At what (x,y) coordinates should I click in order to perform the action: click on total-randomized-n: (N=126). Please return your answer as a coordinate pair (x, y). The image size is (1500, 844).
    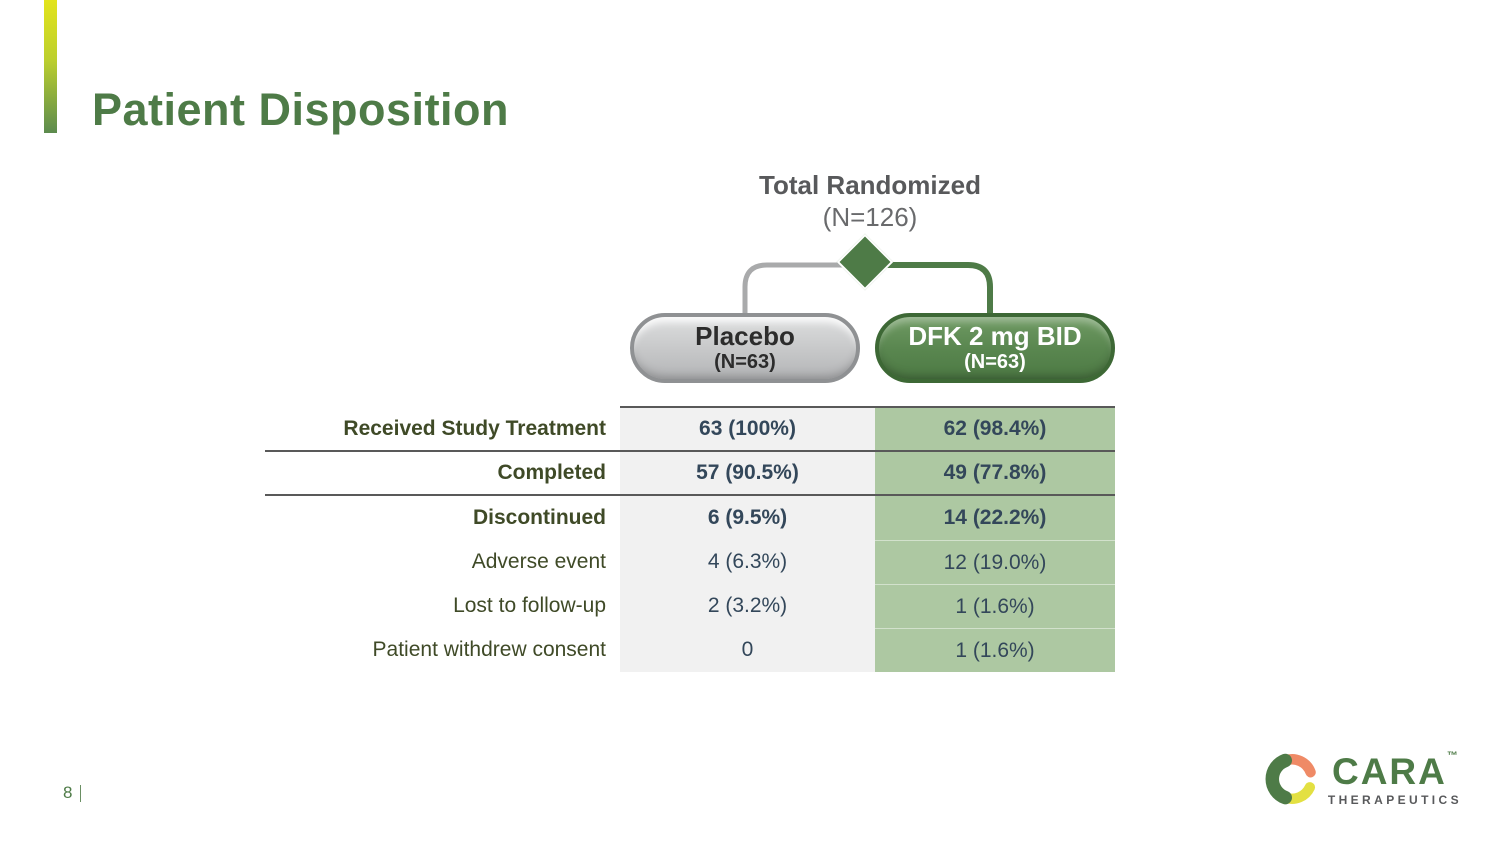
    Looking at the image, I should click on (870, 217).